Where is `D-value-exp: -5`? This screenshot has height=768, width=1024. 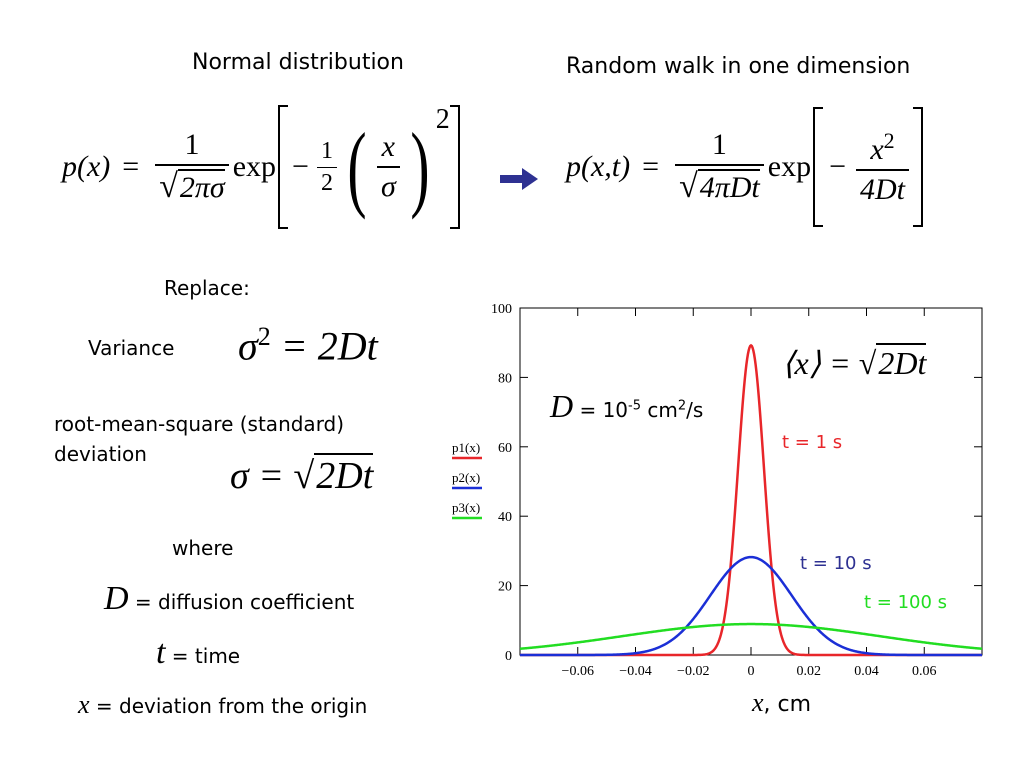
D-value-exp: -5 is located at coordinates (634, 406).